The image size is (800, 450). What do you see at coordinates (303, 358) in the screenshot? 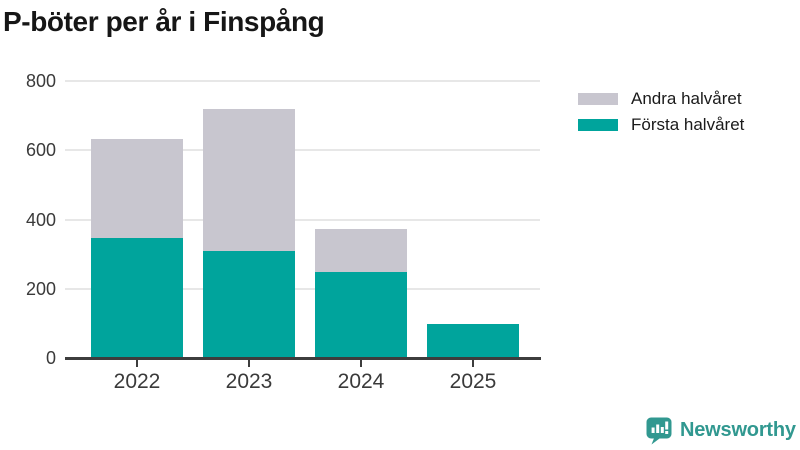
I see `x-axis-line` at bounding box center [303, 358].